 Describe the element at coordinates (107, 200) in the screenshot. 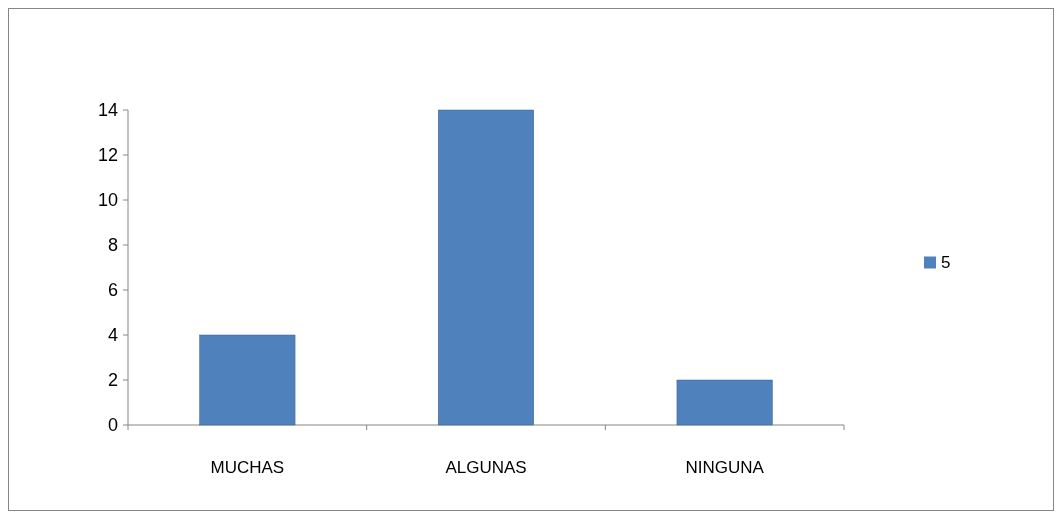

I see `y-tick-label: 10` at that location.